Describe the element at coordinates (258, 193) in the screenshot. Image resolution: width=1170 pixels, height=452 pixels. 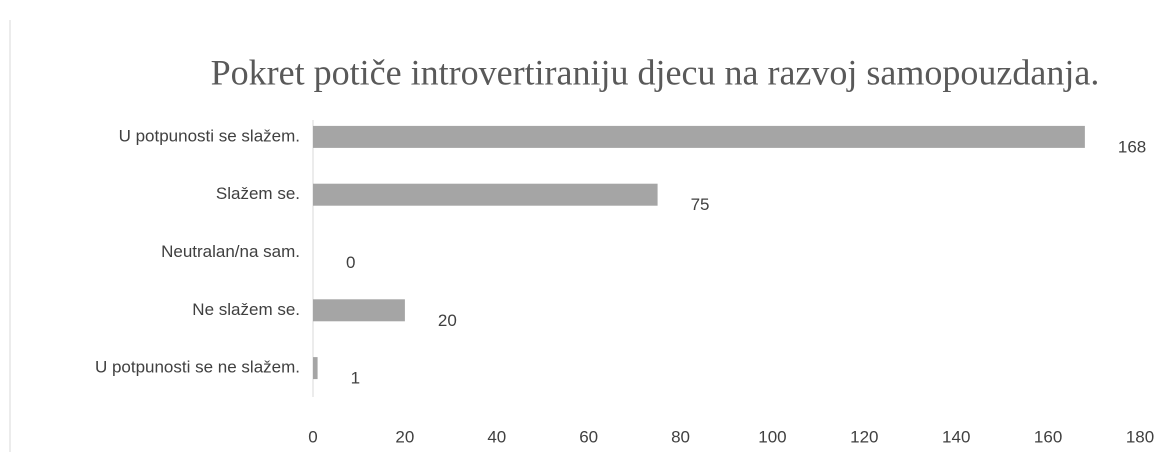
I see `y-tick-label: Slažem se.` at that location.